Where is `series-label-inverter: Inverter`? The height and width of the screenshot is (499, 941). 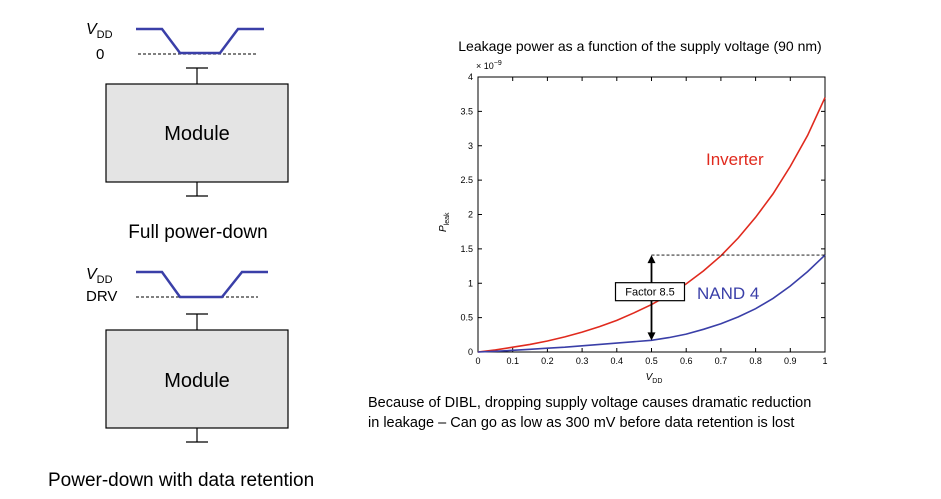
series-label-inverter: Inverter is located at coordinates (735, 159).